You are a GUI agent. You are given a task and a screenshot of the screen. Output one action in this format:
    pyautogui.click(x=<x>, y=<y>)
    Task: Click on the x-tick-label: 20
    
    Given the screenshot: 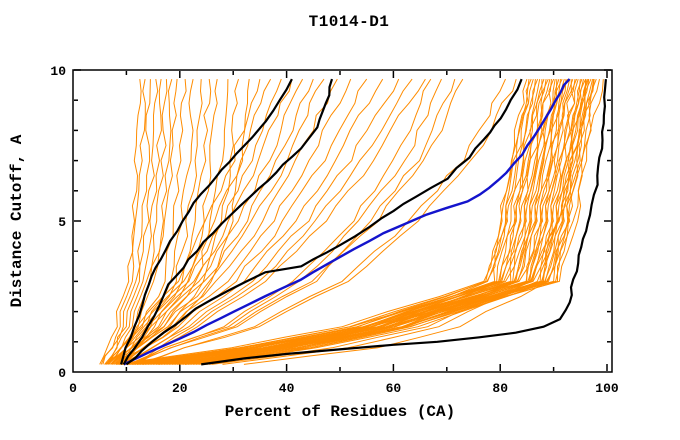 What is the action you would take?
    pyautogui.click(x=180, y=388)
    